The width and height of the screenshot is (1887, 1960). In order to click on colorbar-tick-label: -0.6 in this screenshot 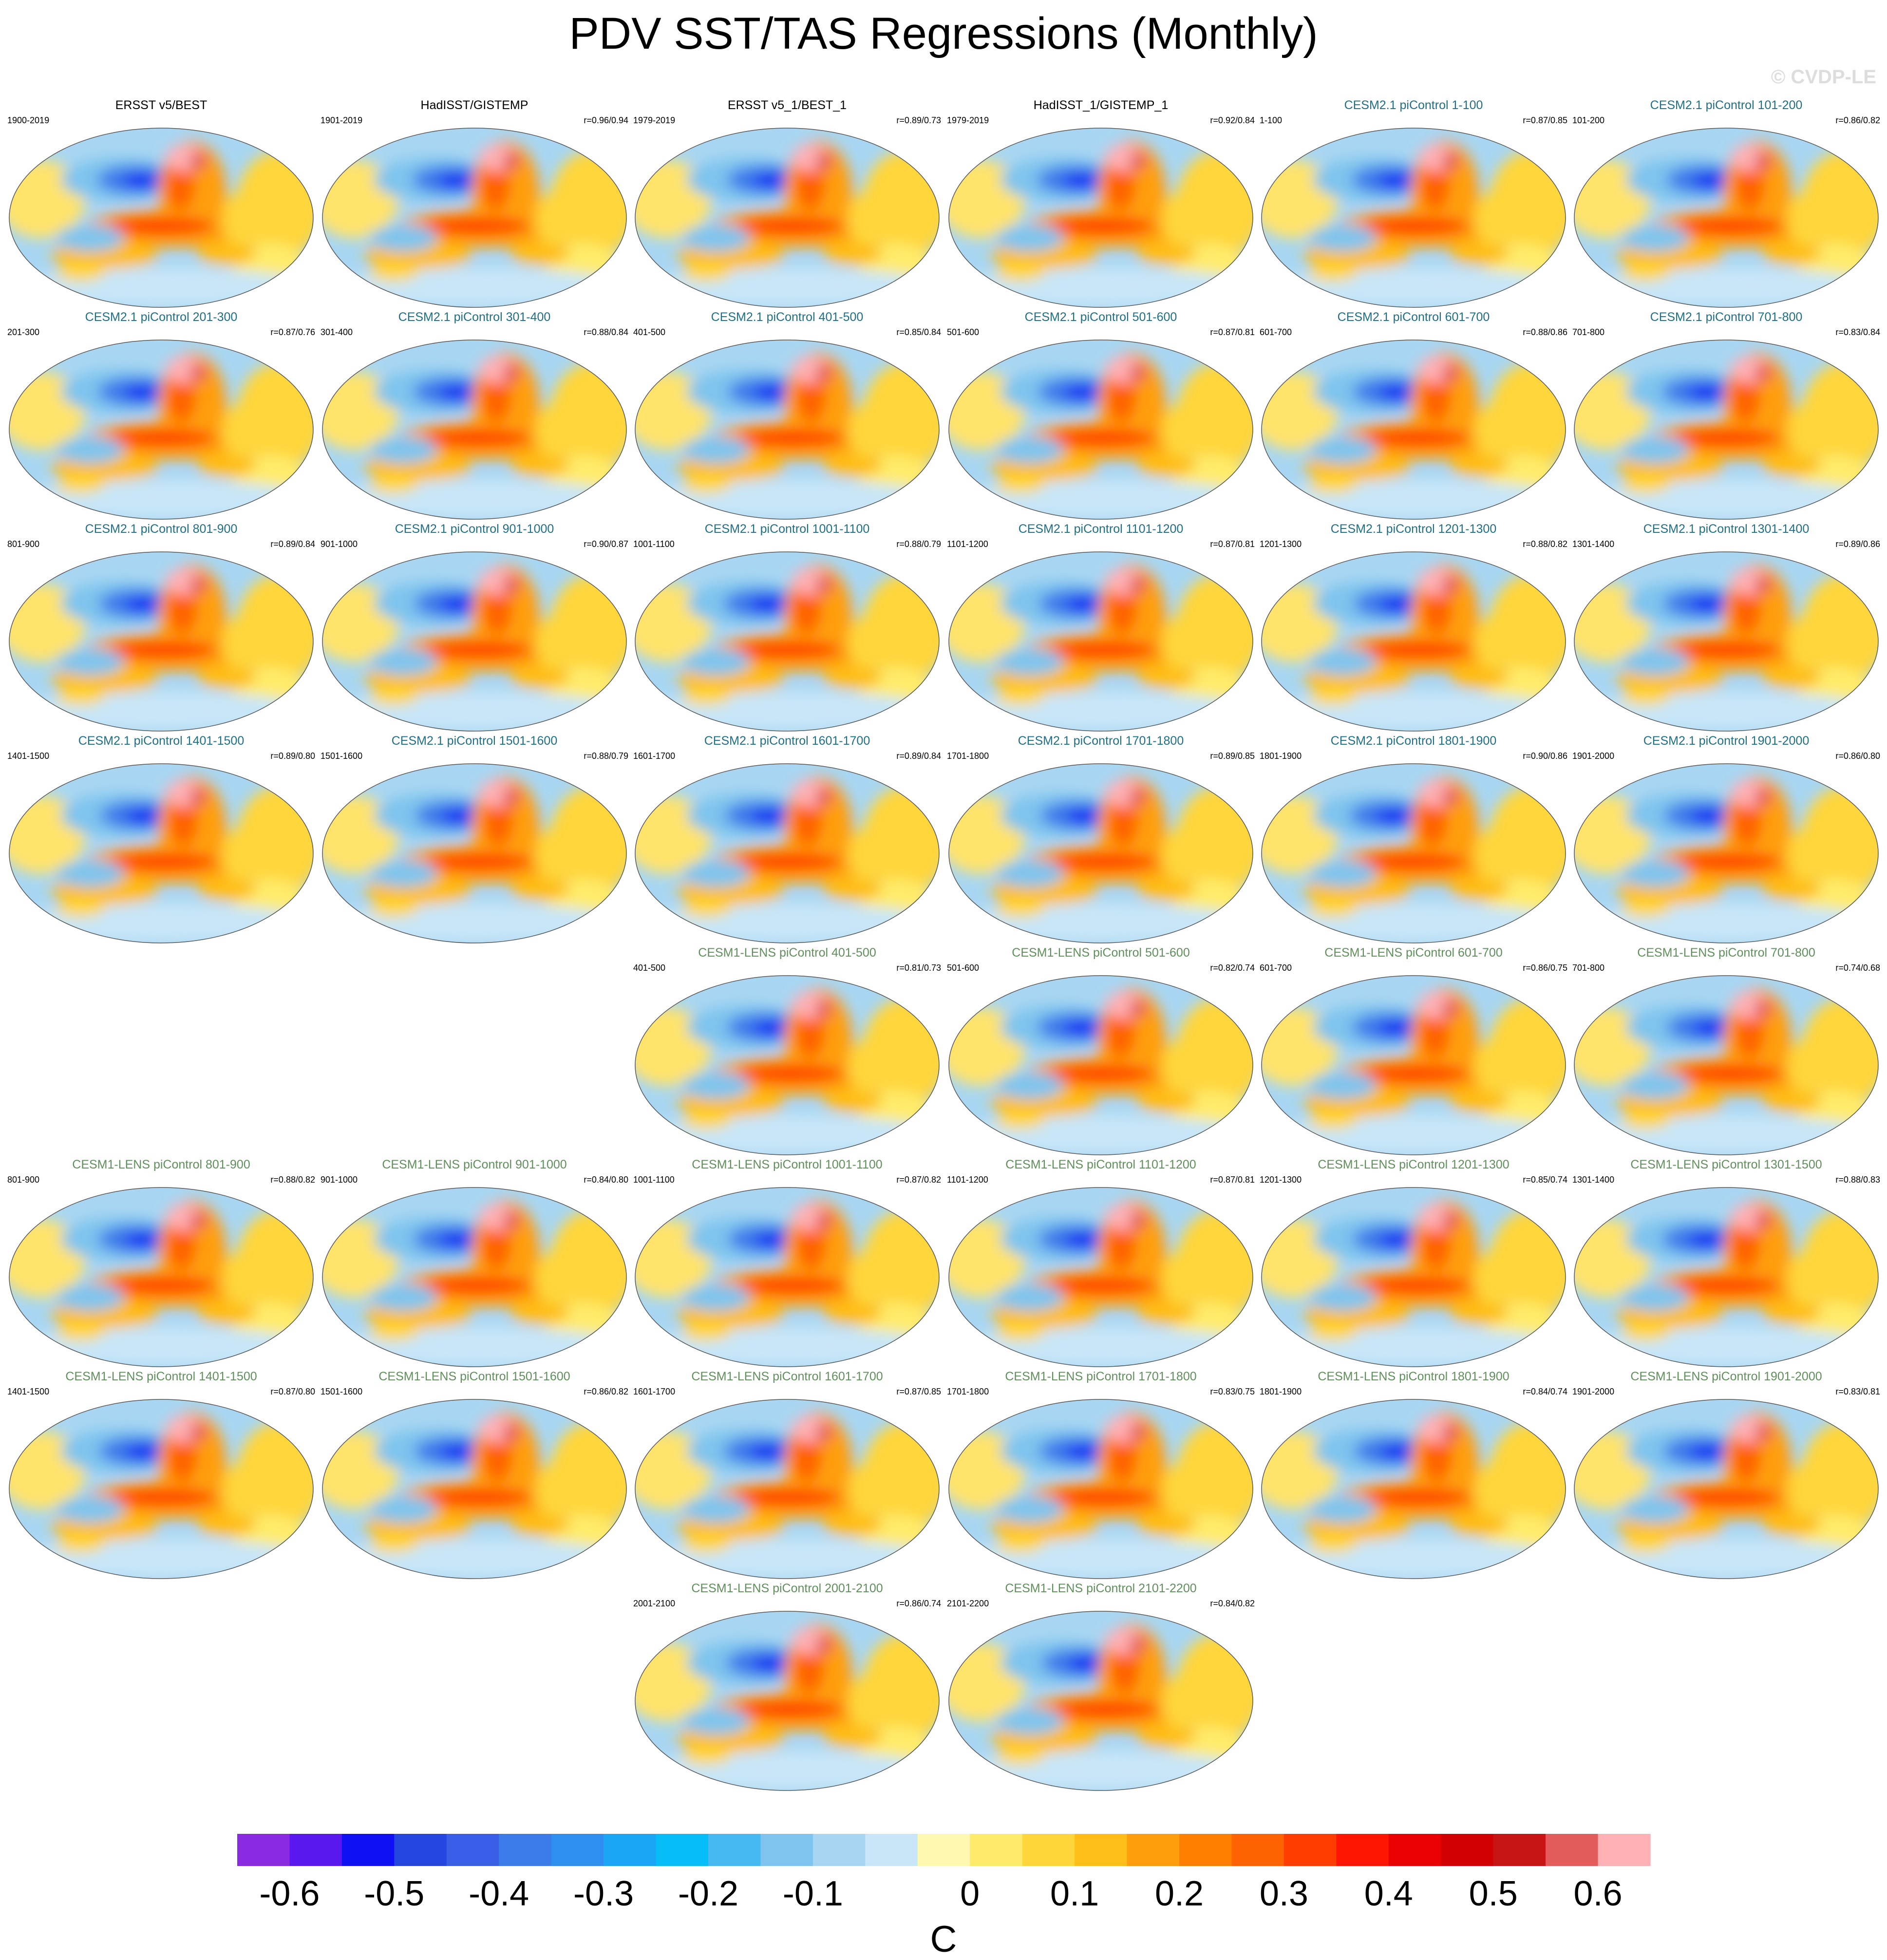, I will do `click(289, 1894)`.